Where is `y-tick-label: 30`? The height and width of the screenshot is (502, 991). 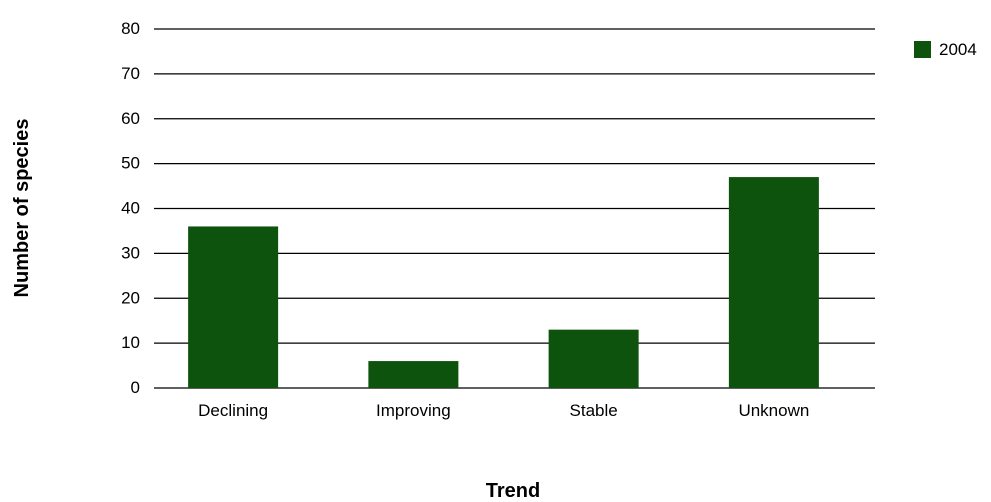
y-tick-label: 30 is located at coordinates (130, 252).